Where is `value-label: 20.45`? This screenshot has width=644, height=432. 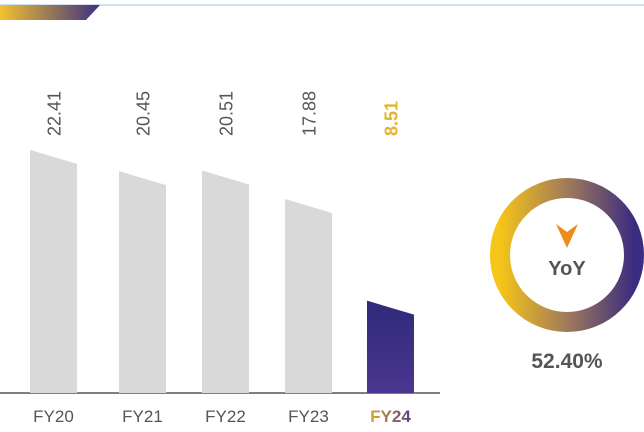
value-label: 20.45 is located at coordinates (144, 113).